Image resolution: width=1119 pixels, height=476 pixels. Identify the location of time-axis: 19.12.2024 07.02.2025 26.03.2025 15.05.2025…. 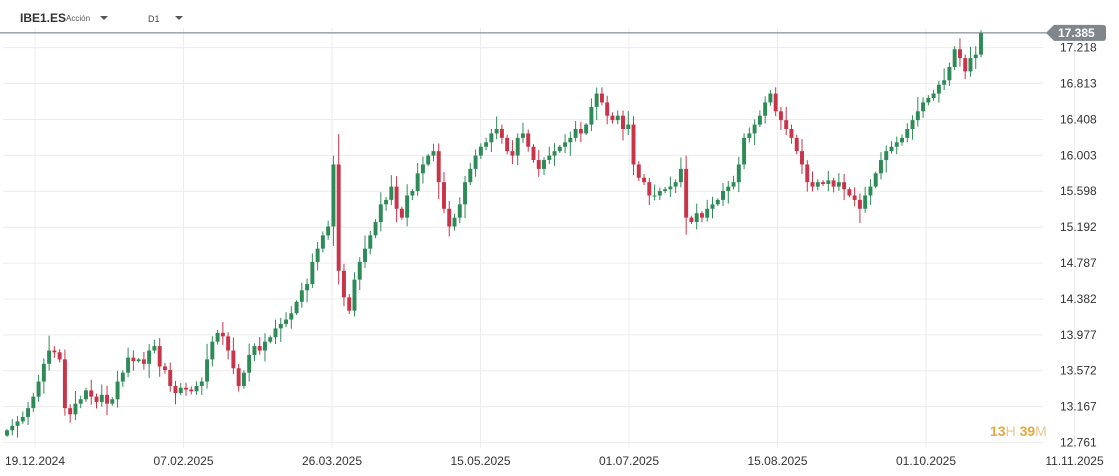
(554, 461).